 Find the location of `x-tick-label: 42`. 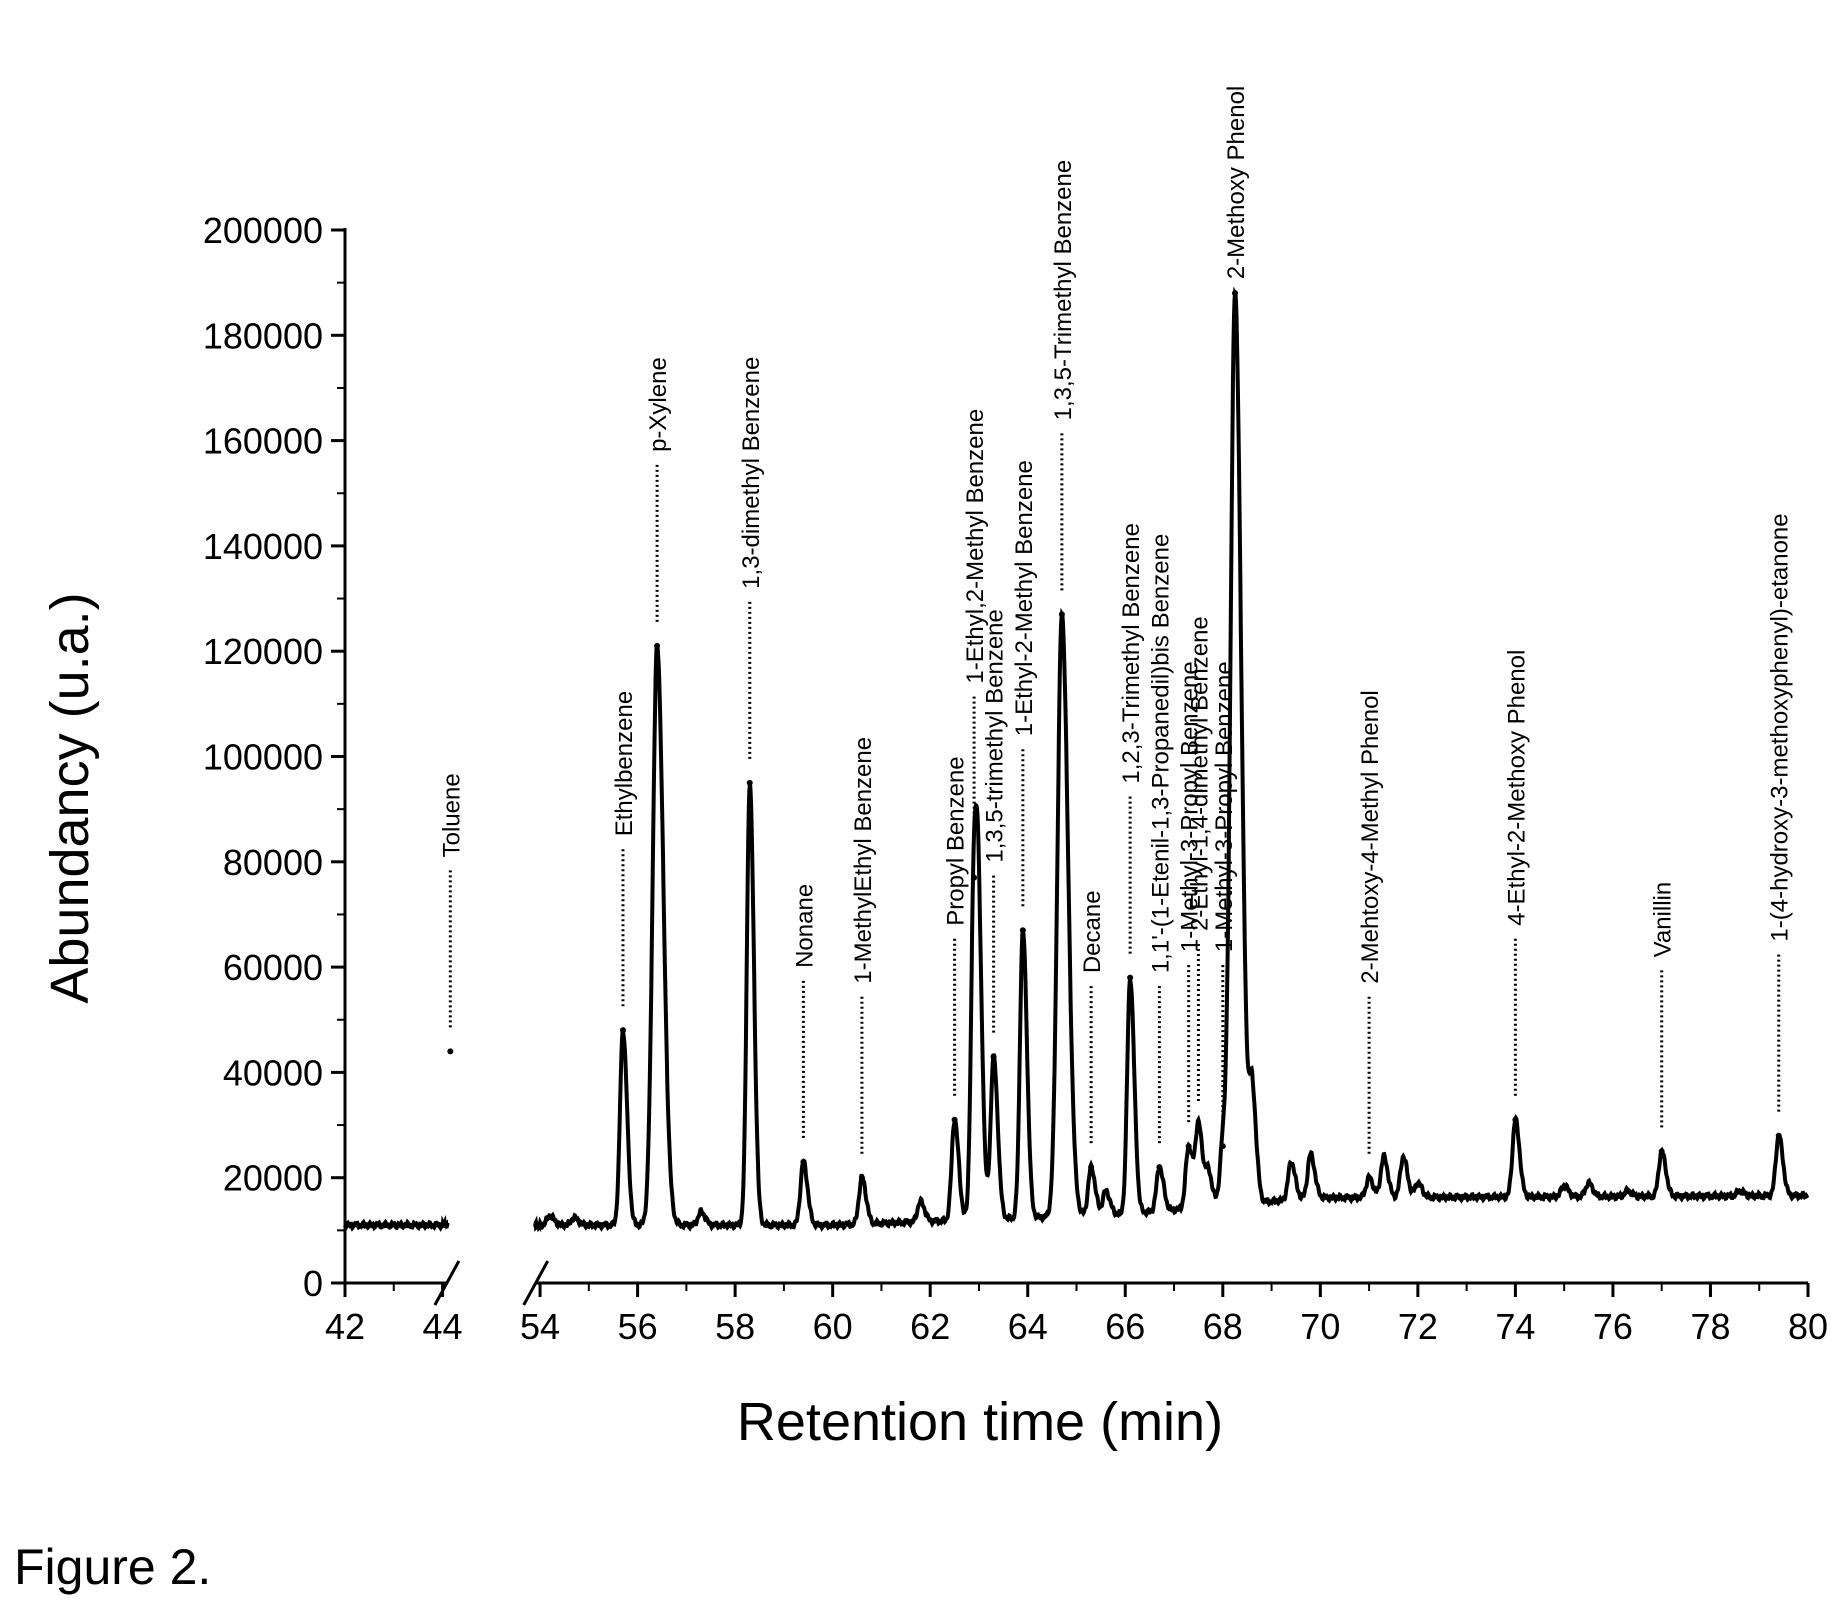

x-tick-label: 42 is located at coordinates (345, 1326).